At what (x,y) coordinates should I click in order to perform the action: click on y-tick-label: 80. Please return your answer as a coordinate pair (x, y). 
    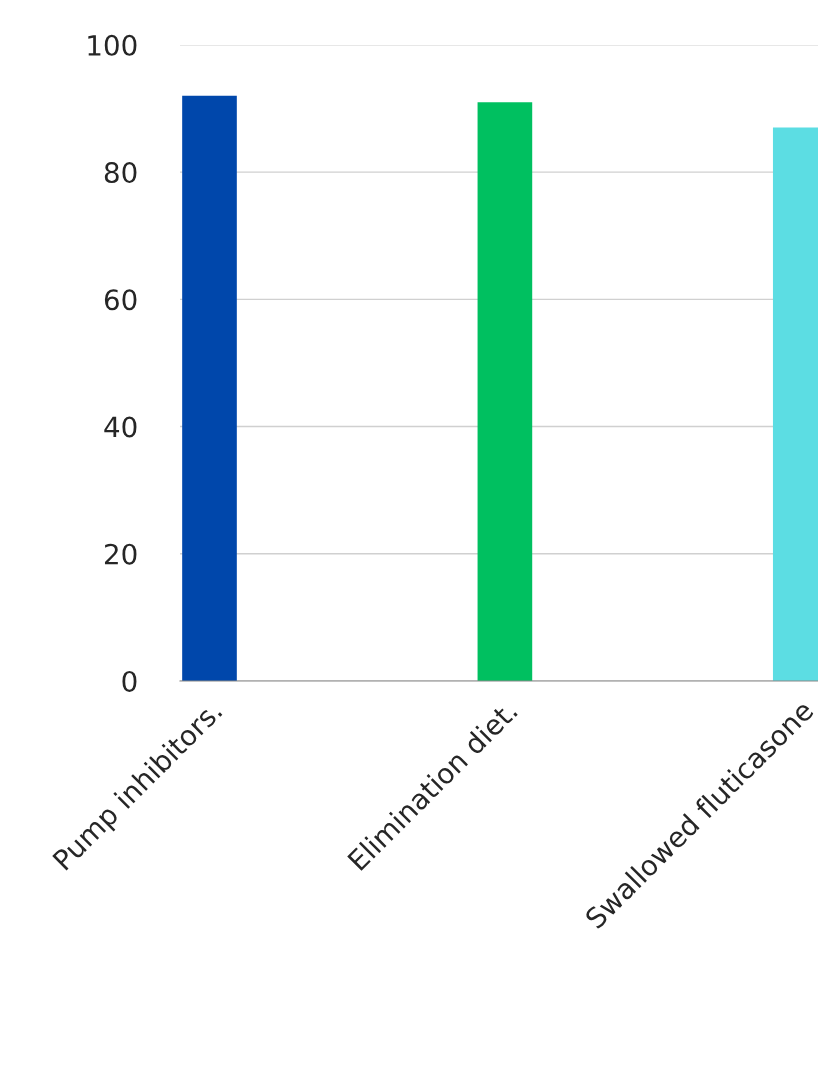
    Looking at the image, I should click on (120, 173).